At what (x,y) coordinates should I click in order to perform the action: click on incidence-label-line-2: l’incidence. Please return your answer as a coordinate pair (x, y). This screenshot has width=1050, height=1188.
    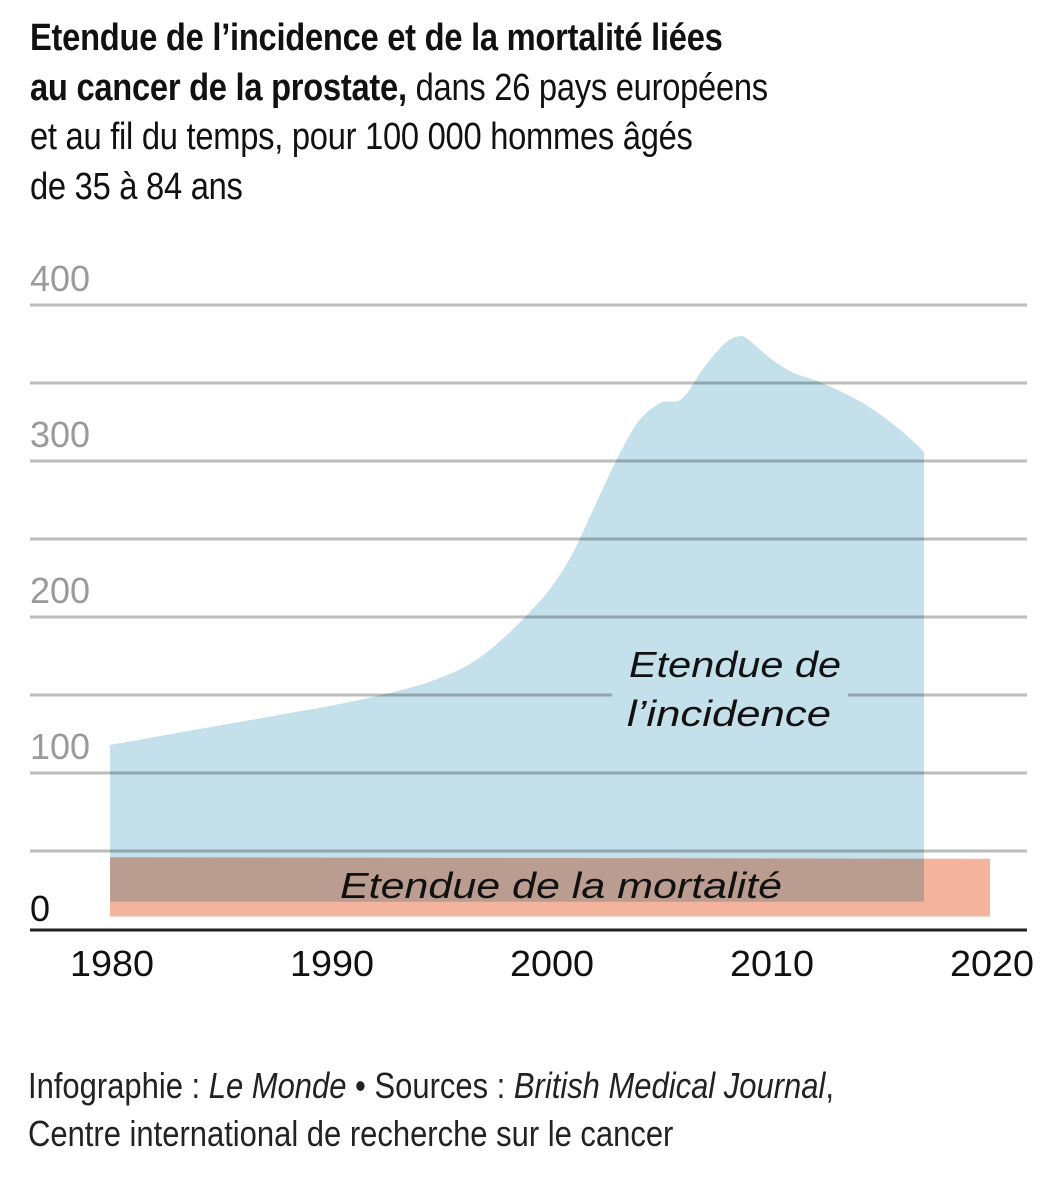
    Looking at the image, I should click on (729, 713).